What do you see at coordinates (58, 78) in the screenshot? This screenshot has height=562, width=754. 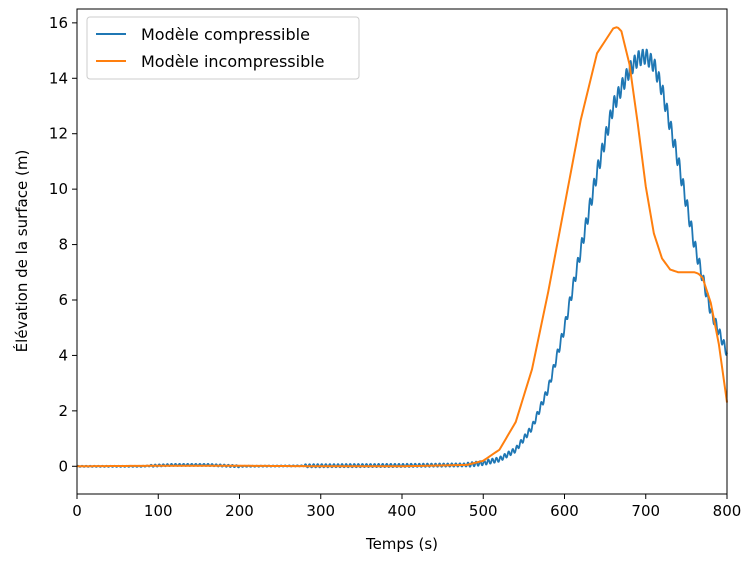 I see `y-tick-label: 14` at bounding box center [58, 78].